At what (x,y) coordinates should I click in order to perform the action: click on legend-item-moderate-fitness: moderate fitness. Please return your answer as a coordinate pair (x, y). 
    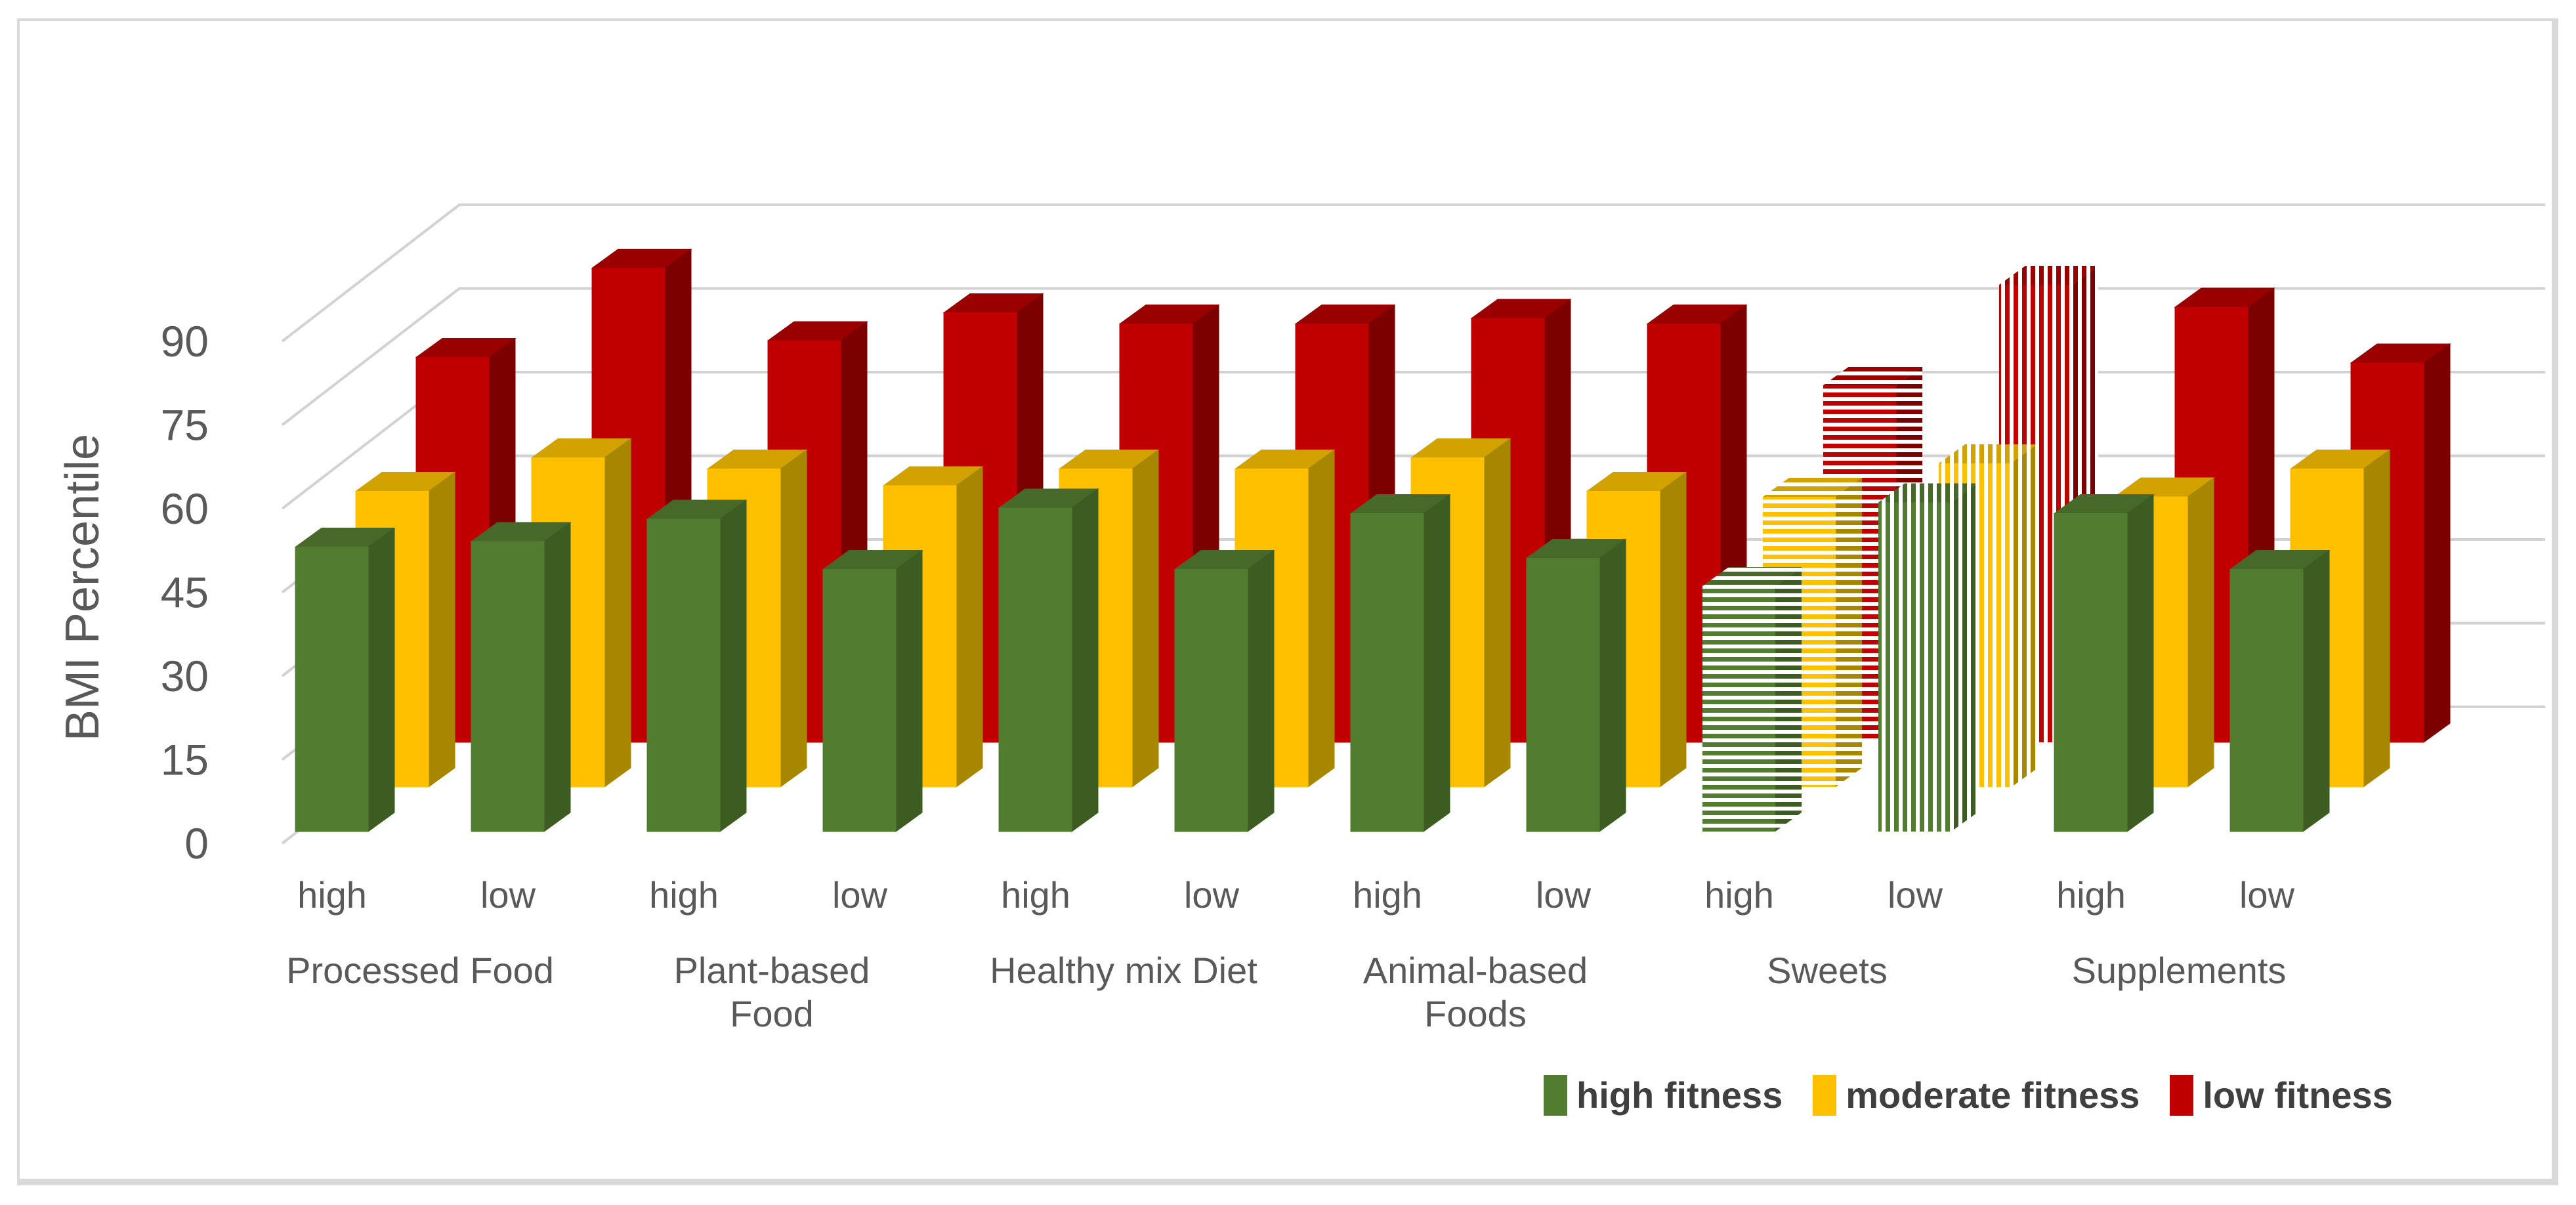
    Looking at the image, I should click on (1976, 1095).